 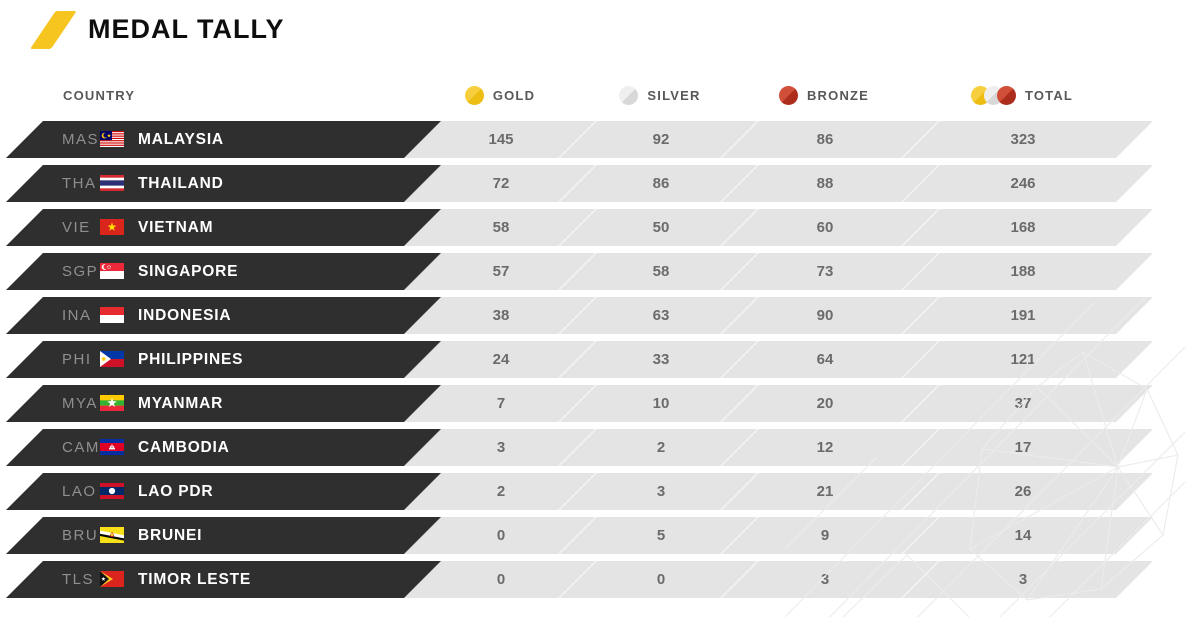 I want to click on row-content: MAS MALAYSIA 145 92 86 323, so click(x=561, y=139).